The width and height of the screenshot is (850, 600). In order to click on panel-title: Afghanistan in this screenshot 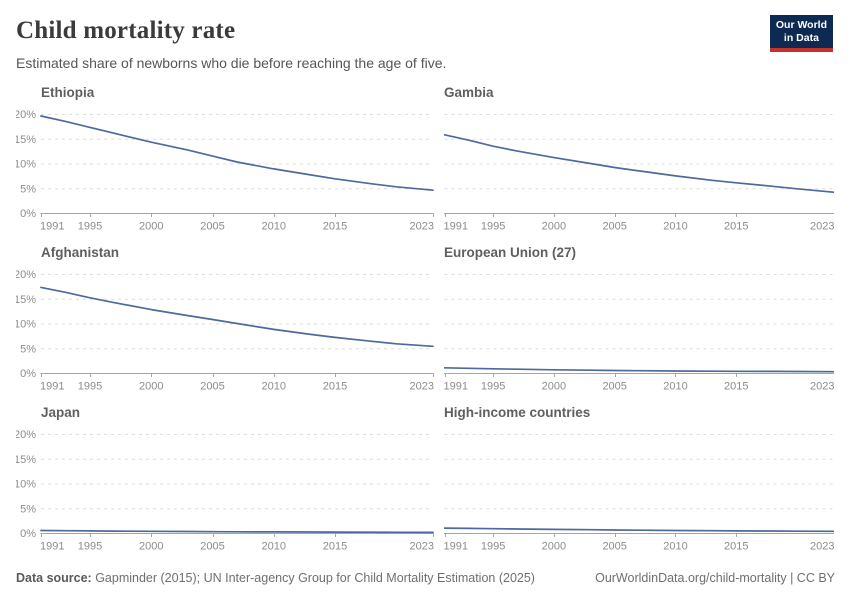, I will do `click(80, 252)`.